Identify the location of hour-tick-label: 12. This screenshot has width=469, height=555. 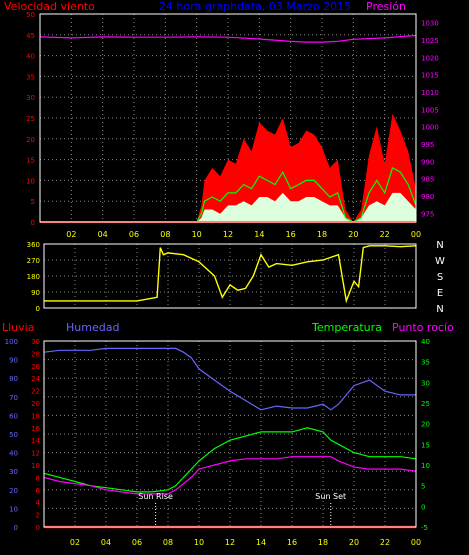
(230, 542).